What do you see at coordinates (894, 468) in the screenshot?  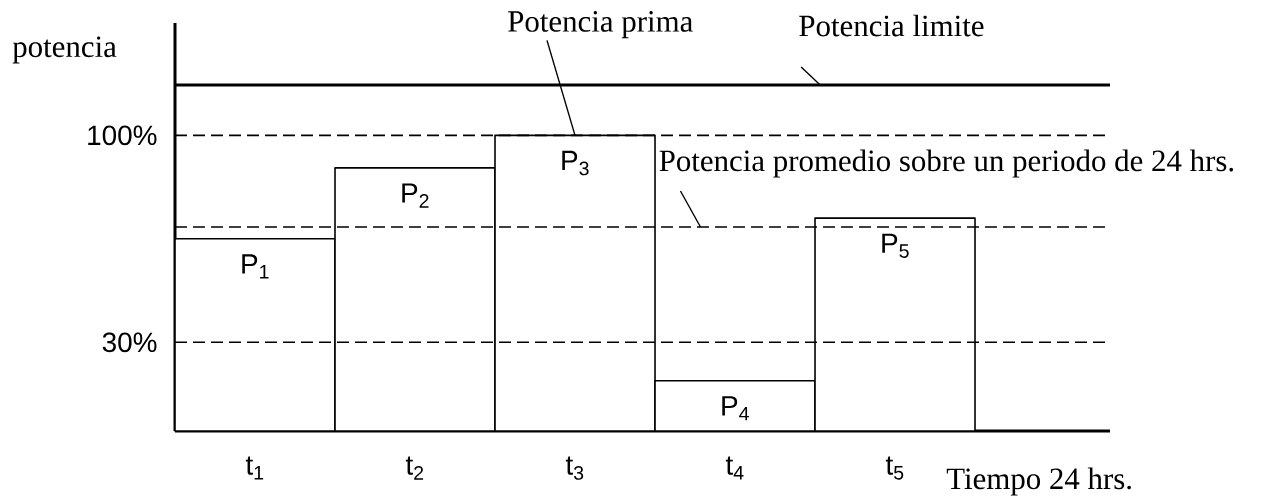 I see `x-tick-label: t$_{5}$` at bounding box center [894, 468].